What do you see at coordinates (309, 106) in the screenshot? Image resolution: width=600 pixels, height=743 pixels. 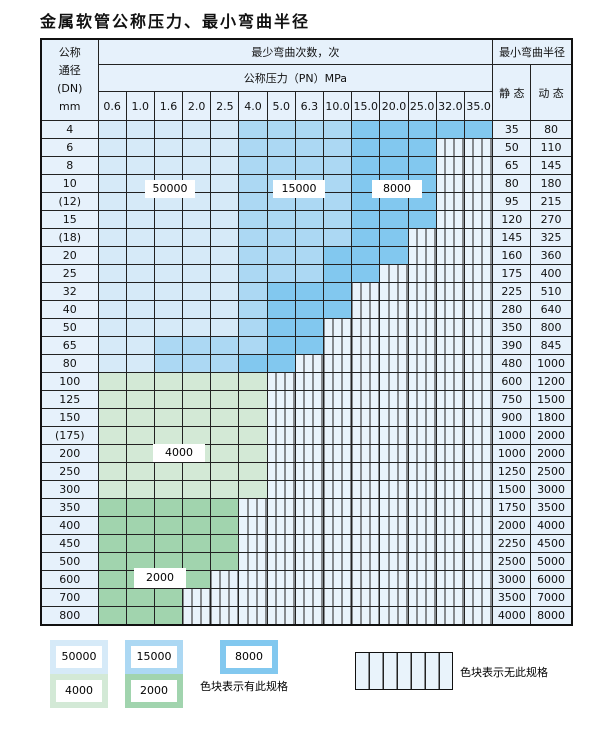 I see `pressure-col-header: 6.3` at bounding box center [309, 106].